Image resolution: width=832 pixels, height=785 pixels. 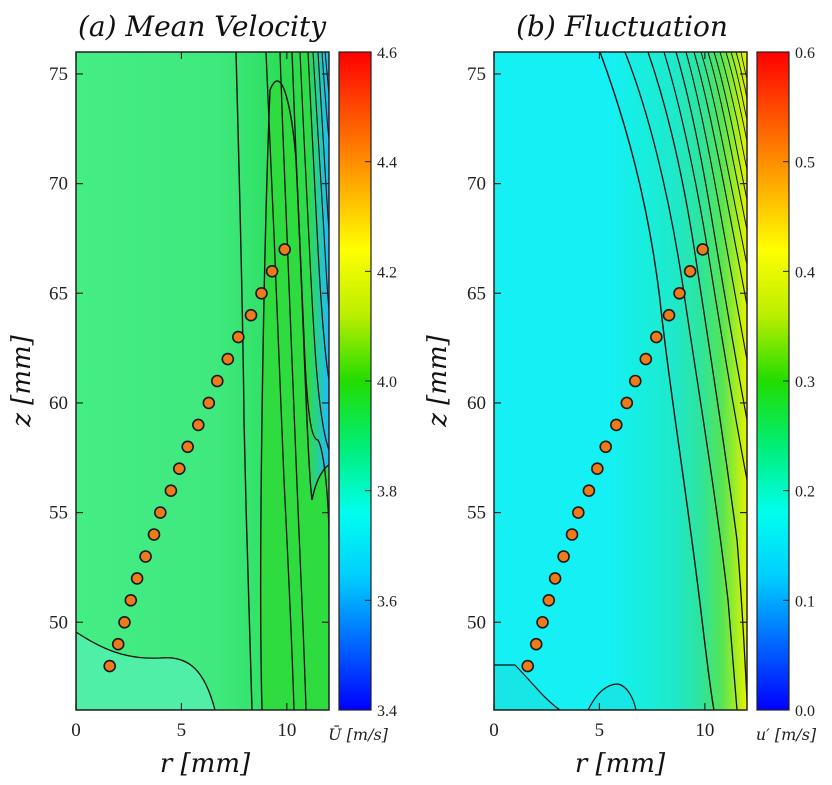 I want to click on panel-b-cbtick-label: 0.5, so click(x=805, y=163).